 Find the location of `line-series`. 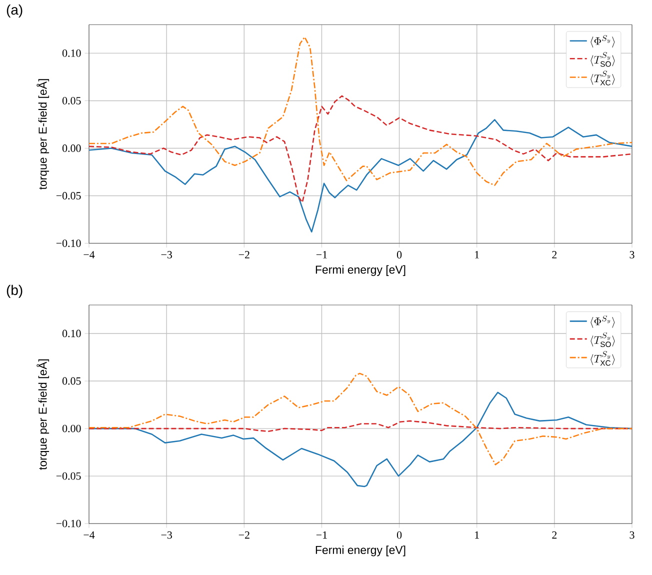

line-series is located at coordinates (360, 419).